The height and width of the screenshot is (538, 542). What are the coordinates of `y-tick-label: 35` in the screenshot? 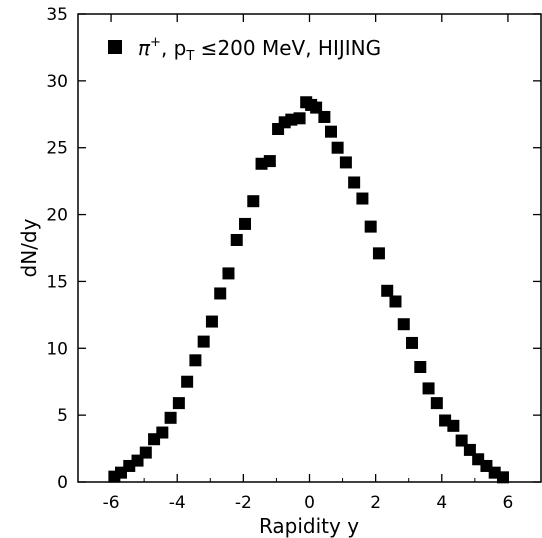 It's located at (57, 15).